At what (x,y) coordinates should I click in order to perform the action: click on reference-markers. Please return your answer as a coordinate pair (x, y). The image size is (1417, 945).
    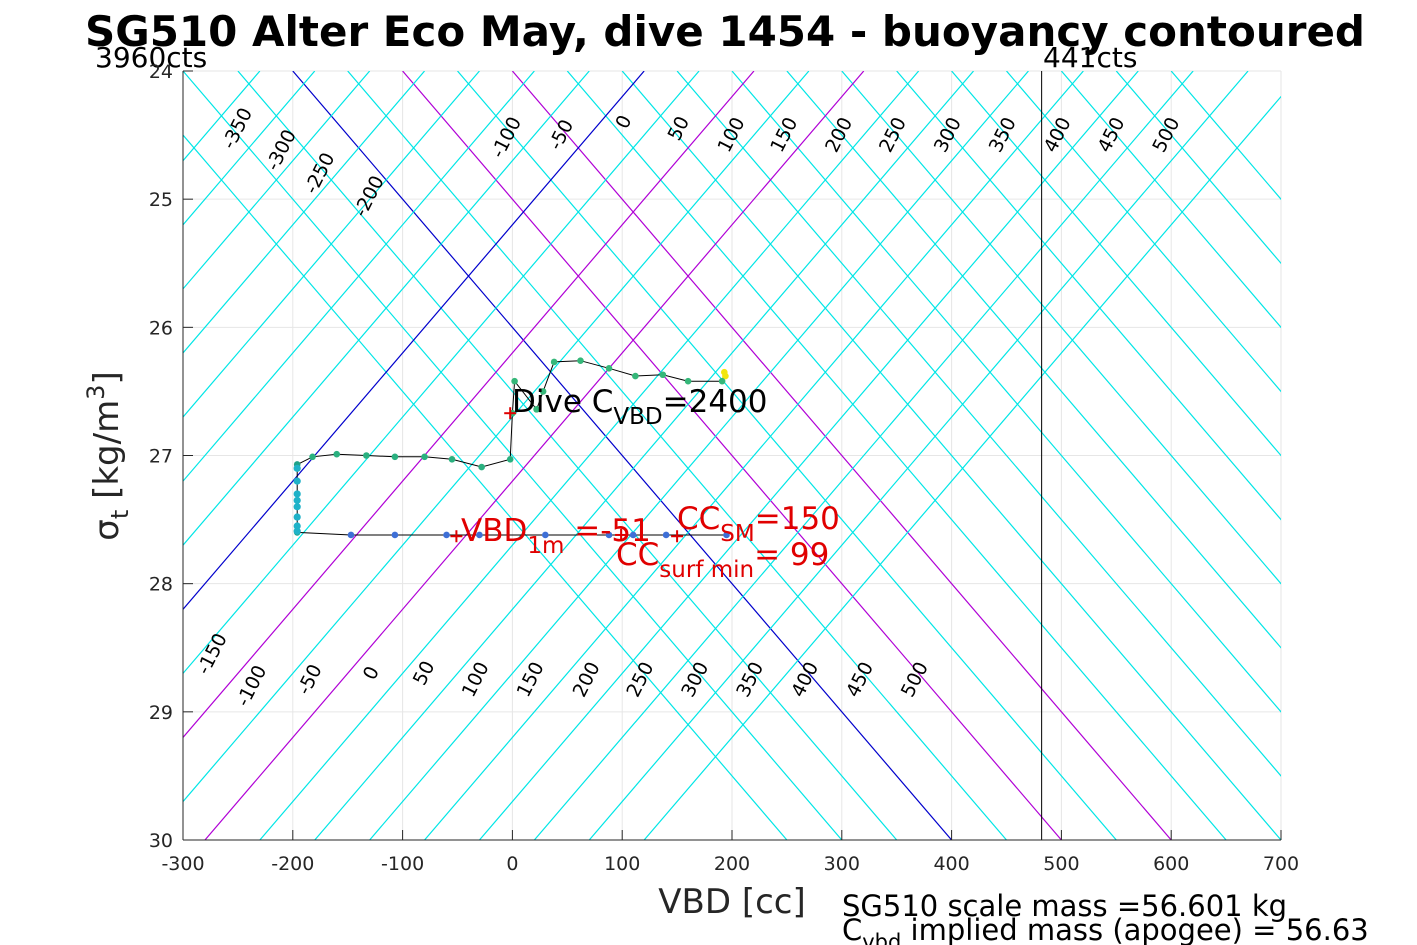
    Looking at the image, I should click on (567, 475).